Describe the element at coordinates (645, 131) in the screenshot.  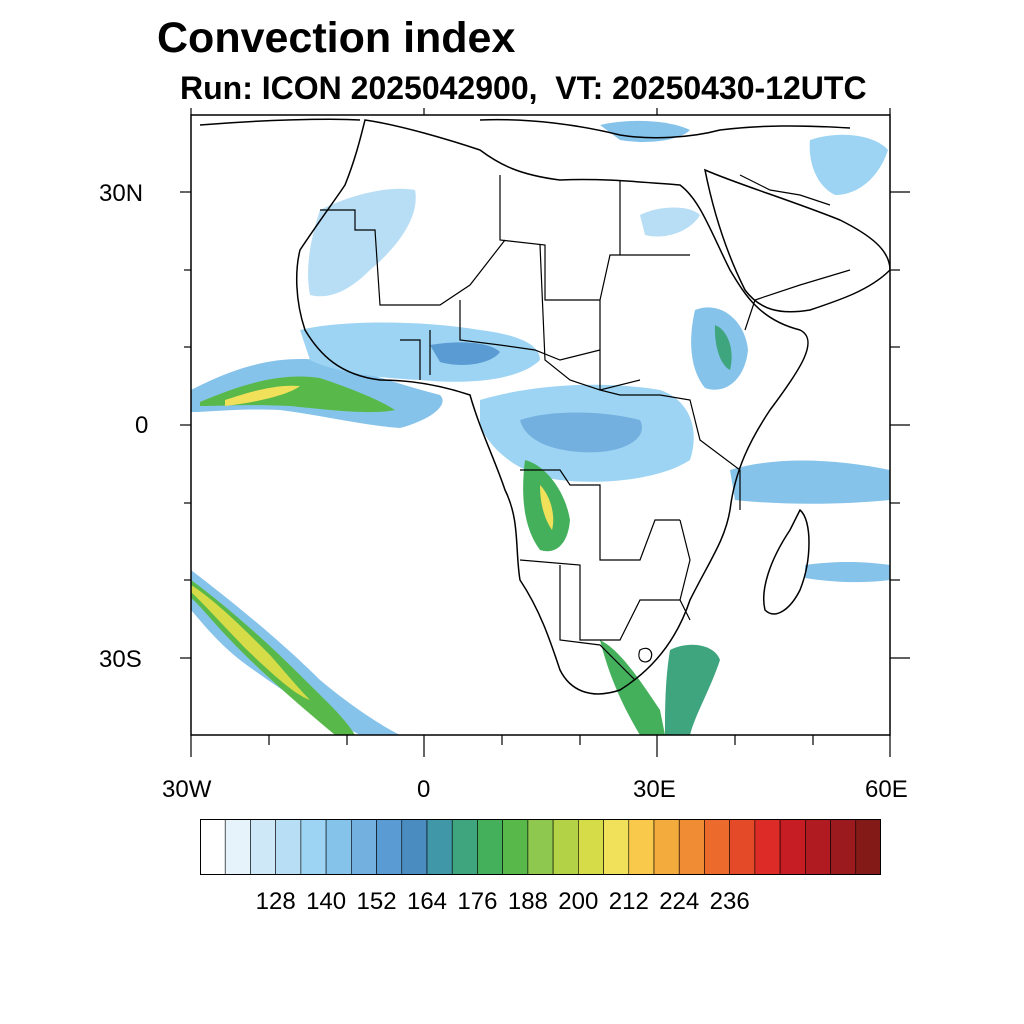
I see `convection-area-mediterranean` at that location.